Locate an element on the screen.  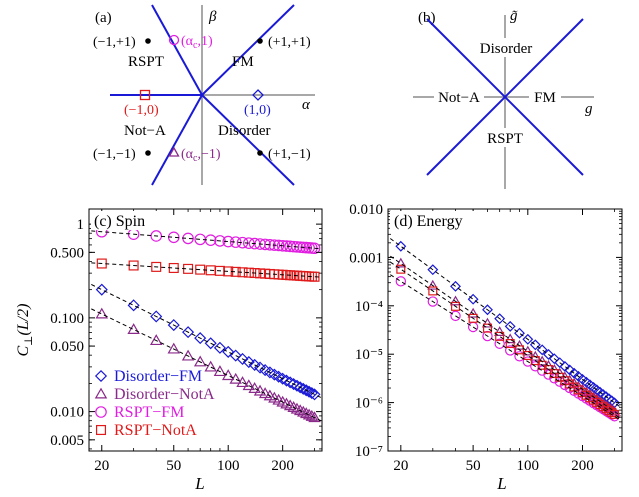
panel-b-region-nota: Not−A is located at coordinates (459, 98).